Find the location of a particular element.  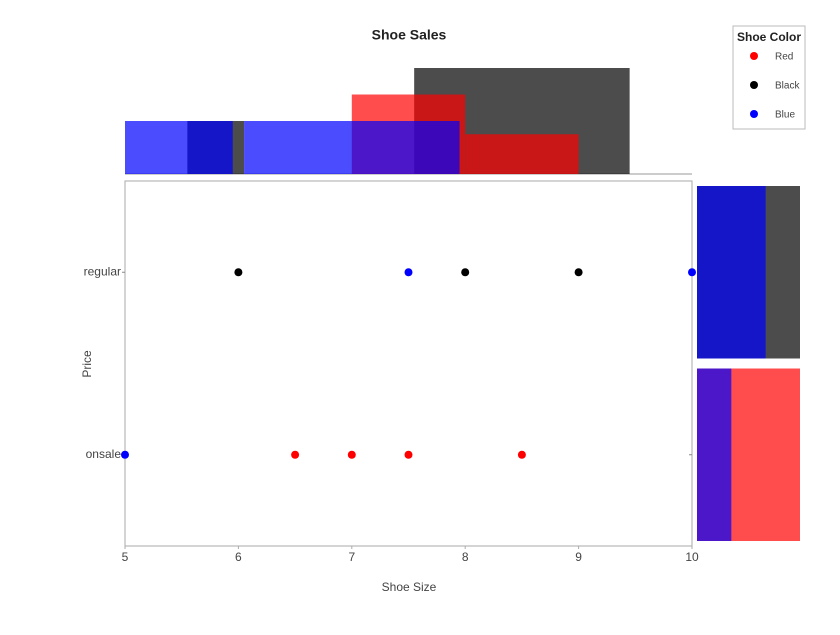

y-axis-label: Price is located at coordinates (87, 364).